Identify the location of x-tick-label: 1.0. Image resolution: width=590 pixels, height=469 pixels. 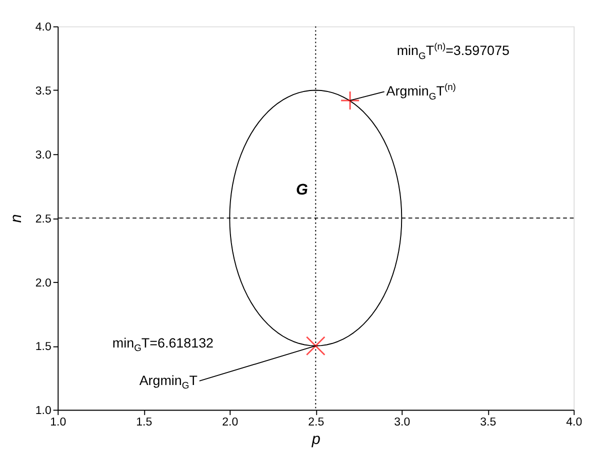
(58, 422).